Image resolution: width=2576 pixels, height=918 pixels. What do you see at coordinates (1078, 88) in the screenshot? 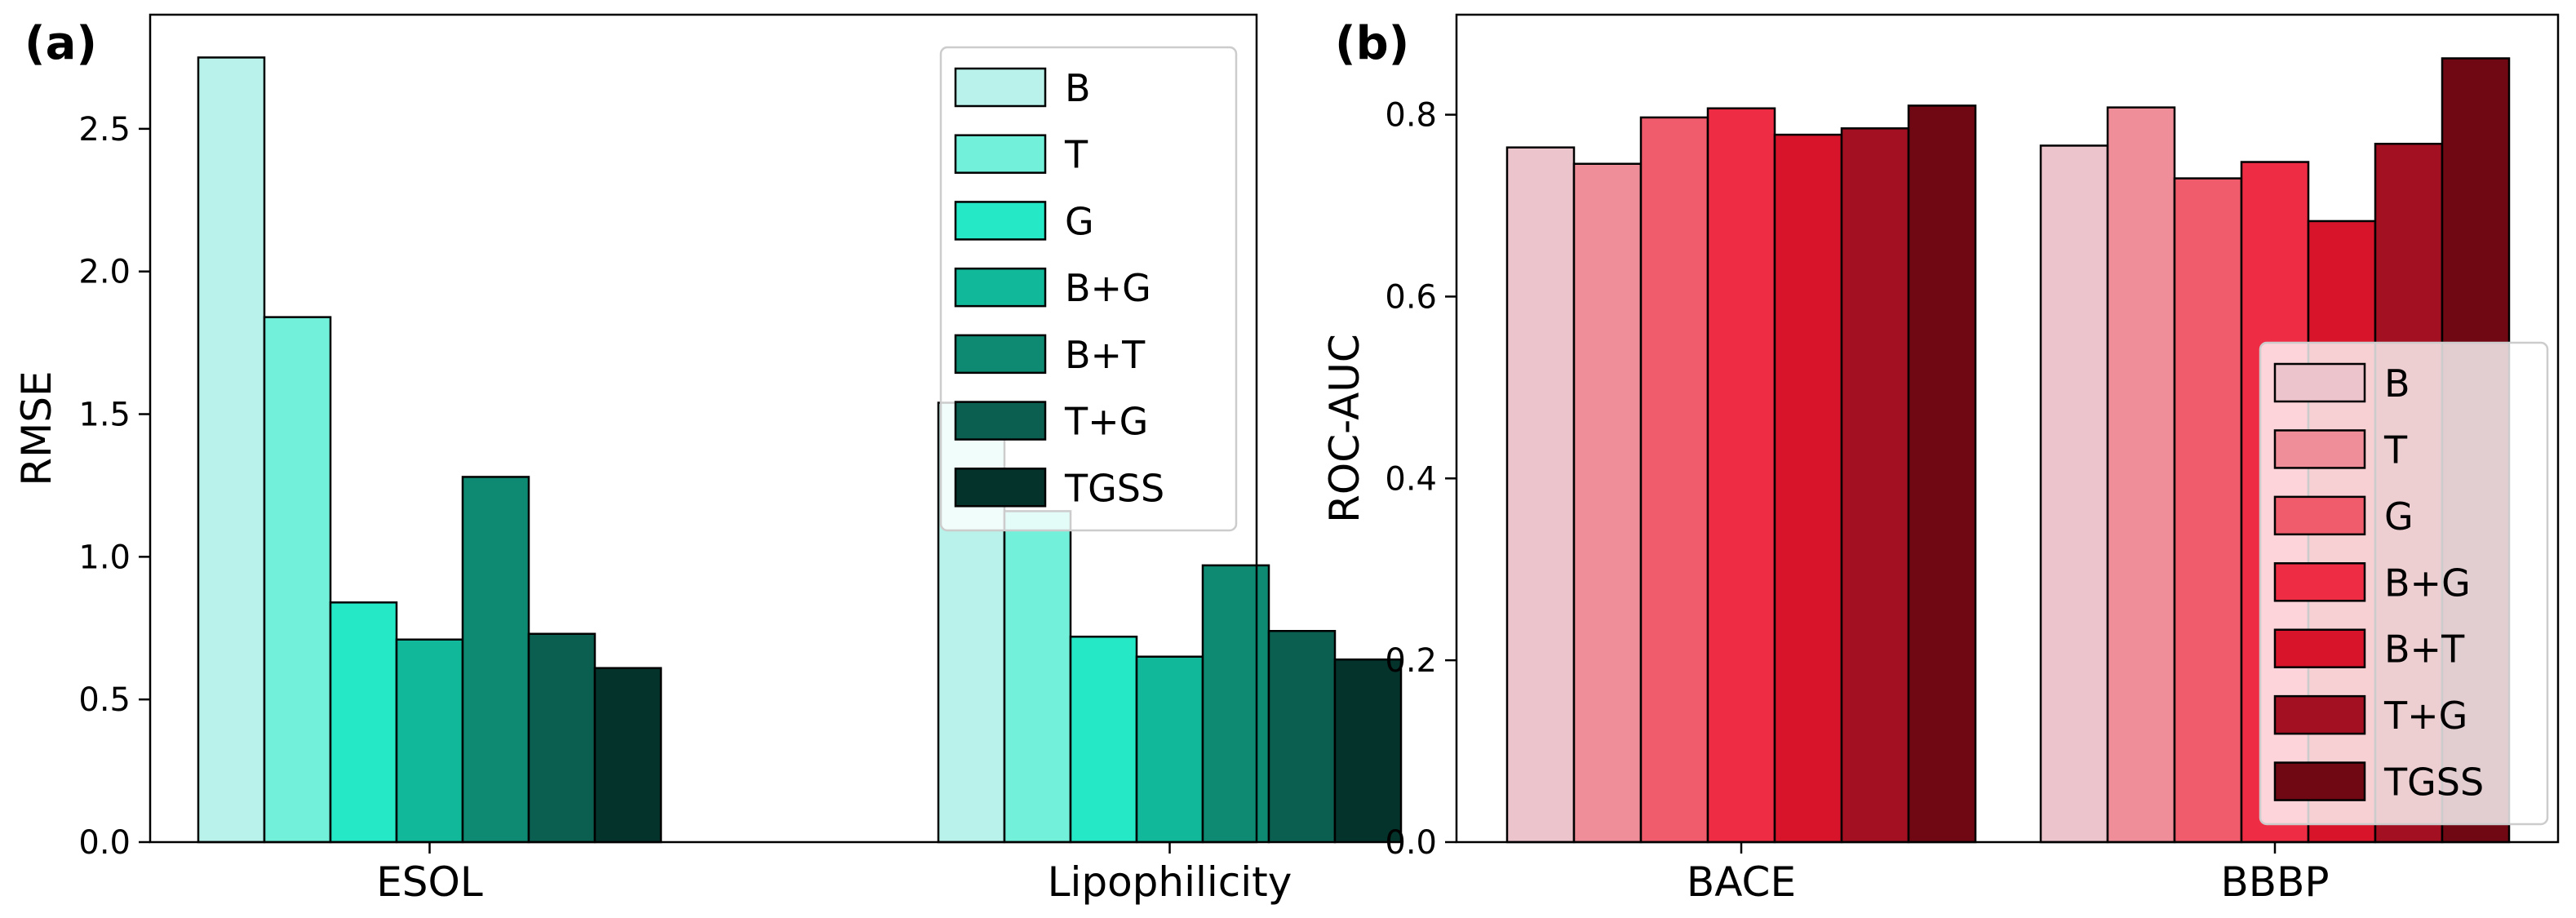
I see `panel-a-legend-label-b: B` at bounding box center [1078, 88].